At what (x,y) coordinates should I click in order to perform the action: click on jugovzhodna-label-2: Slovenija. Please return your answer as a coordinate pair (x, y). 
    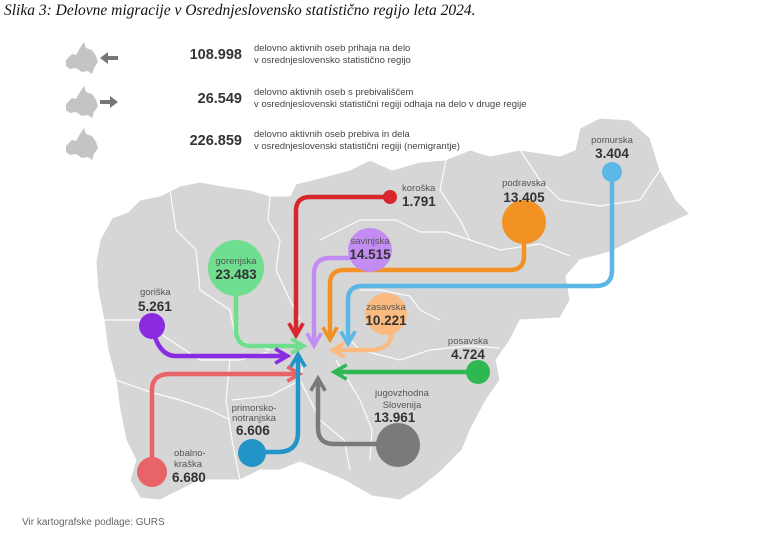
    Looking at the image, I should click on (402, 405).